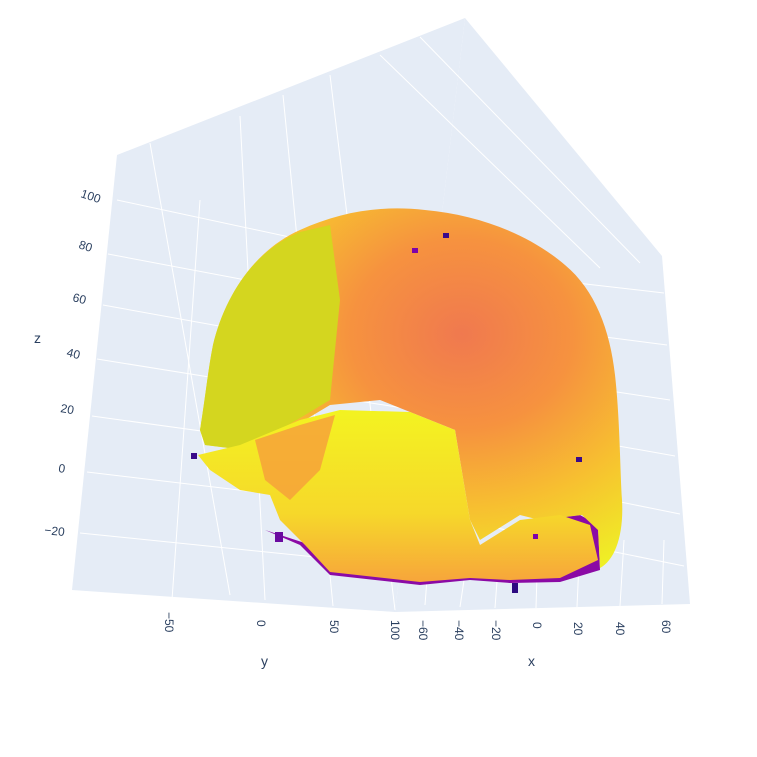 This screenshot has width=757, height=757. What do you see at coordinates (395, 630) in the screenshot?
I see `y-tick-label: 100` at bounding box center [395, 630].